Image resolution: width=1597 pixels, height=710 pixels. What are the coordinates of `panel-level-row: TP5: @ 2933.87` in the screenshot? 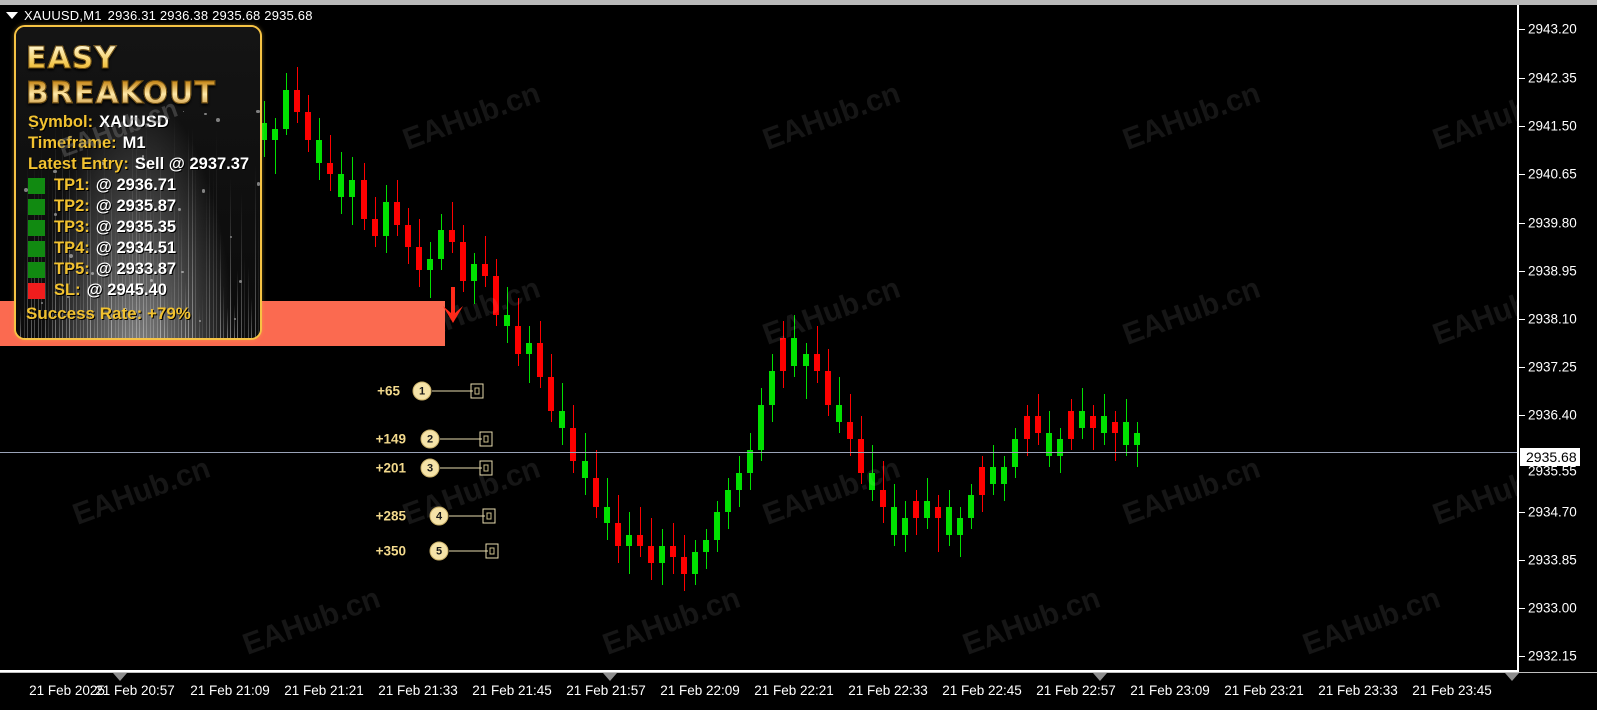 It's located at (144, 269).